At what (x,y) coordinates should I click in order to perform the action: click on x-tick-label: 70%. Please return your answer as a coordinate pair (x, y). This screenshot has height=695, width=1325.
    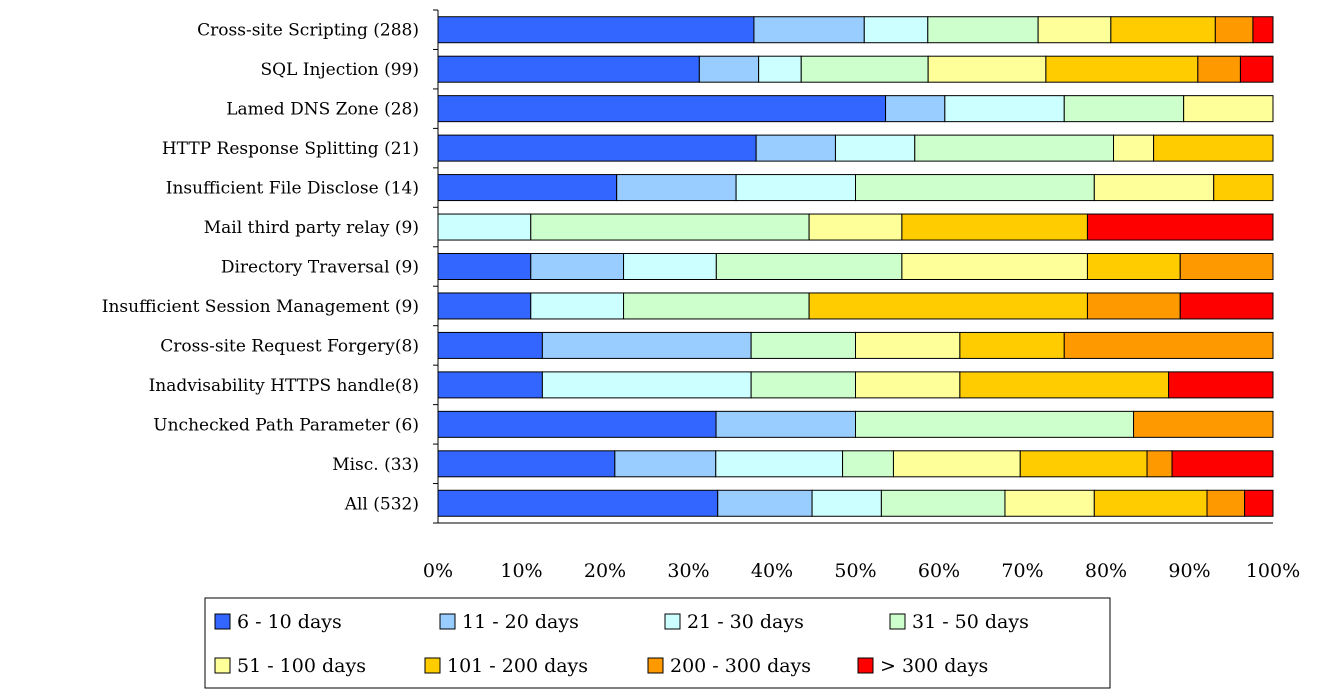
    Looking at the image, I should click on (1022, 571).